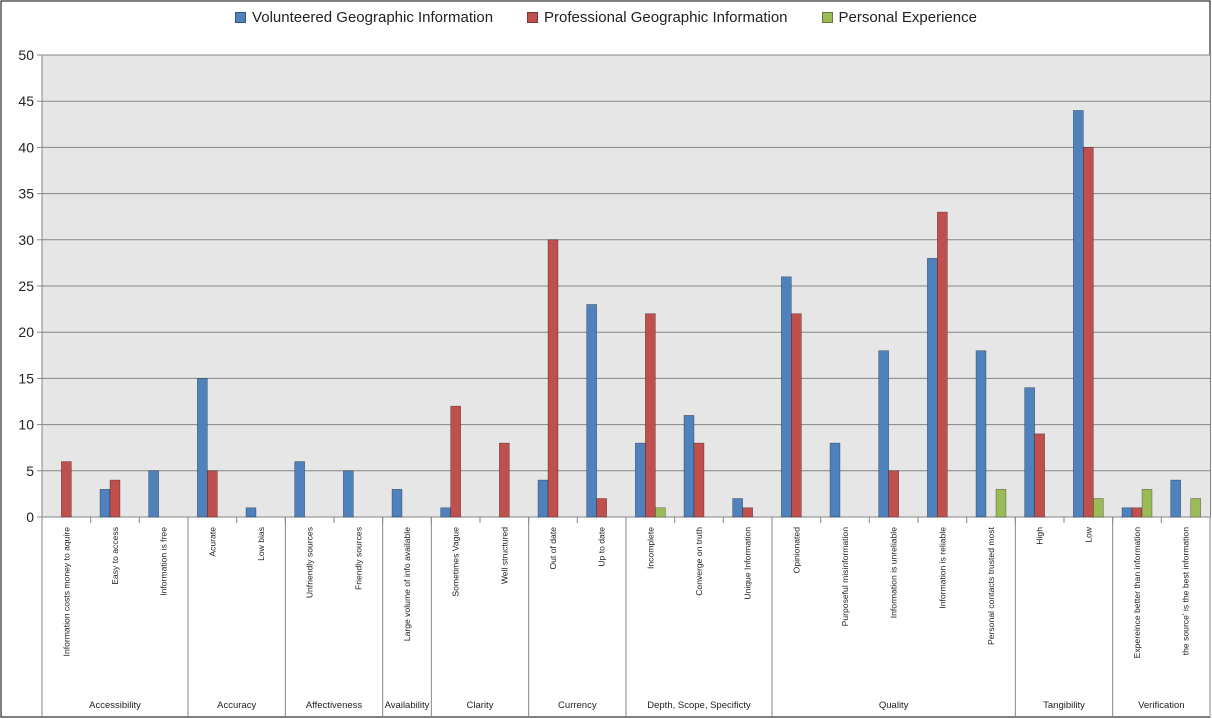 This screenshot has width=1212, height=719. What do you see at coordinates (748, 563) in the screenshot?
I see `category-label-unique-information: Unique Information` at bounding box center [748, 563].